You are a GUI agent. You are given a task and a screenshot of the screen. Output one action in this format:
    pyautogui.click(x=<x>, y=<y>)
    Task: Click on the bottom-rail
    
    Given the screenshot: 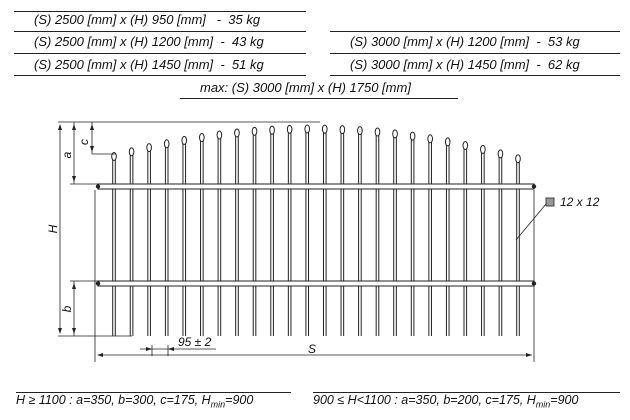 What is the action you would take?
    pyautogui.click(x=316, y=283)
    